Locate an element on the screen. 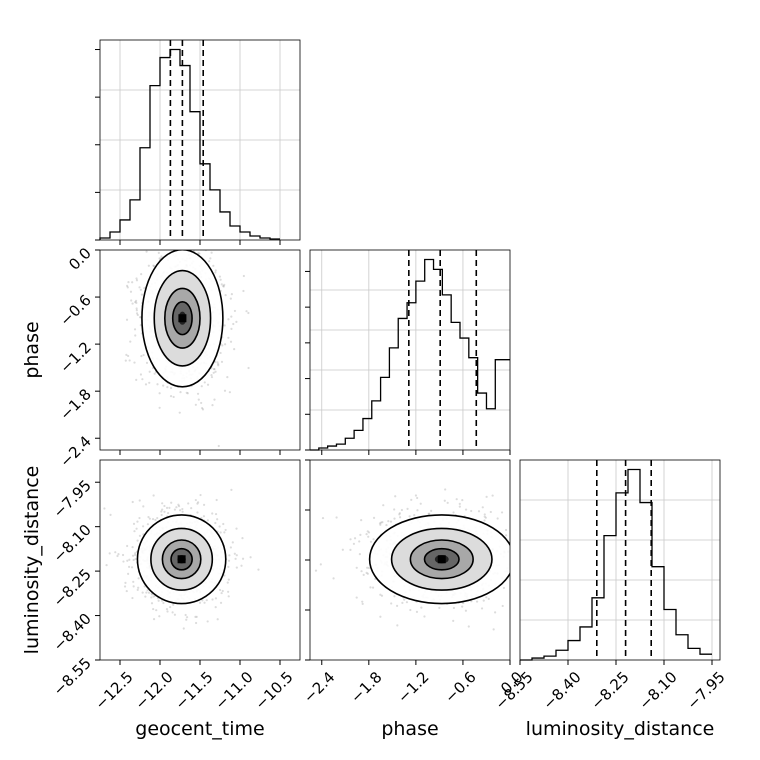  panel-geocent-phase-2d: 0.0 −0.6 −1.2 −1.8 −2.4 is located at coordinates (178, 357).